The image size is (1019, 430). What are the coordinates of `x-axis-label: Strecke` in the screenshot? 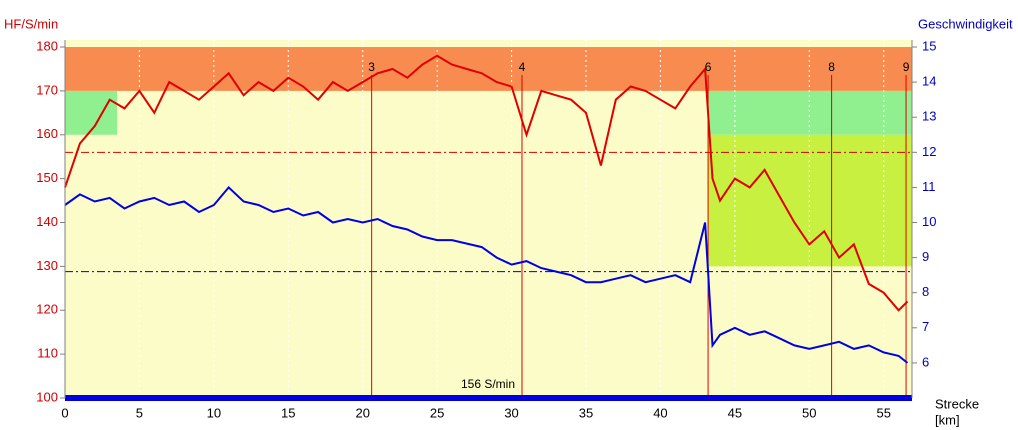 It's located at (957, 403).